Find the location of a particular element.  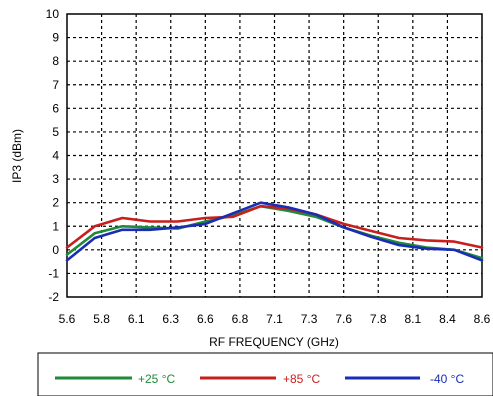

legend-label: +85 °C is located at coordinates (301, 379).